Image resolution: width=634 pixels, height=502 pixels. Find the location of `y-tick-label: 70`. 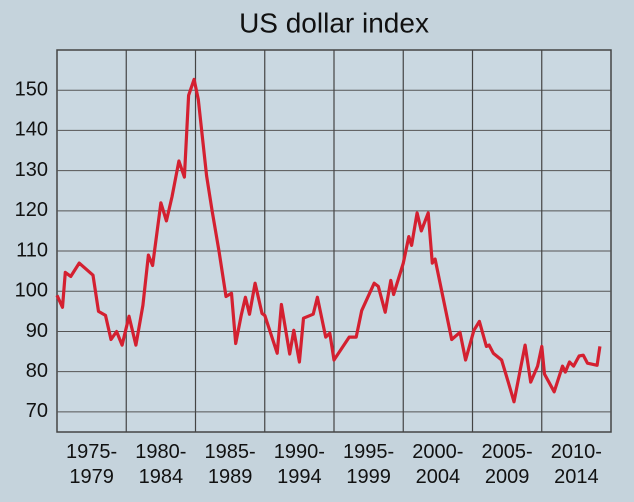

y-tick-label: 70 is located at coordinates (37, 411).